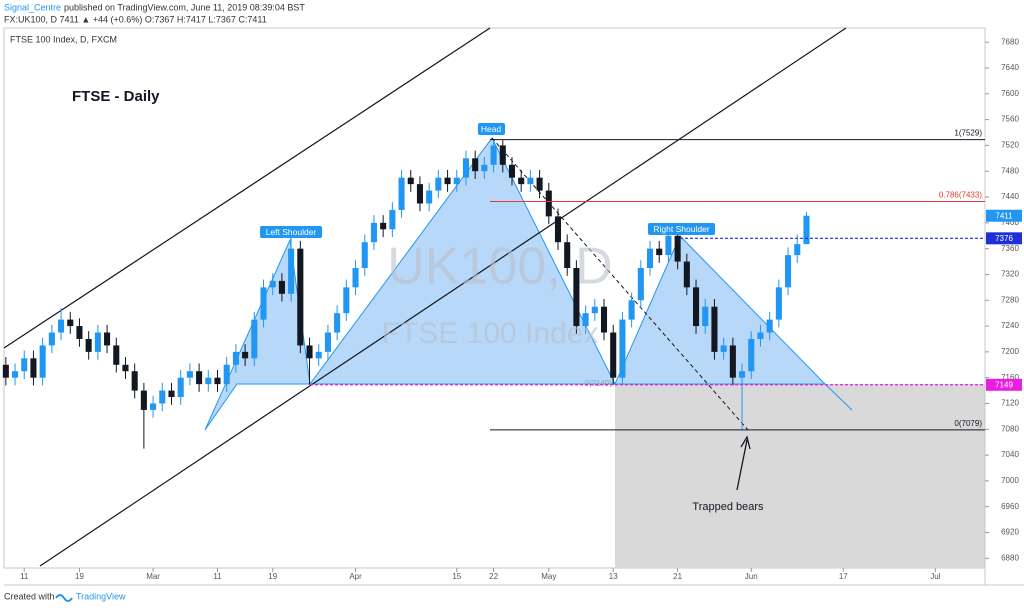 This screenshot has width=1024, height=608. Describe the element at coordinates (1010, 480) in the screenshot. I see `y-tick-label: 7000` at that location.